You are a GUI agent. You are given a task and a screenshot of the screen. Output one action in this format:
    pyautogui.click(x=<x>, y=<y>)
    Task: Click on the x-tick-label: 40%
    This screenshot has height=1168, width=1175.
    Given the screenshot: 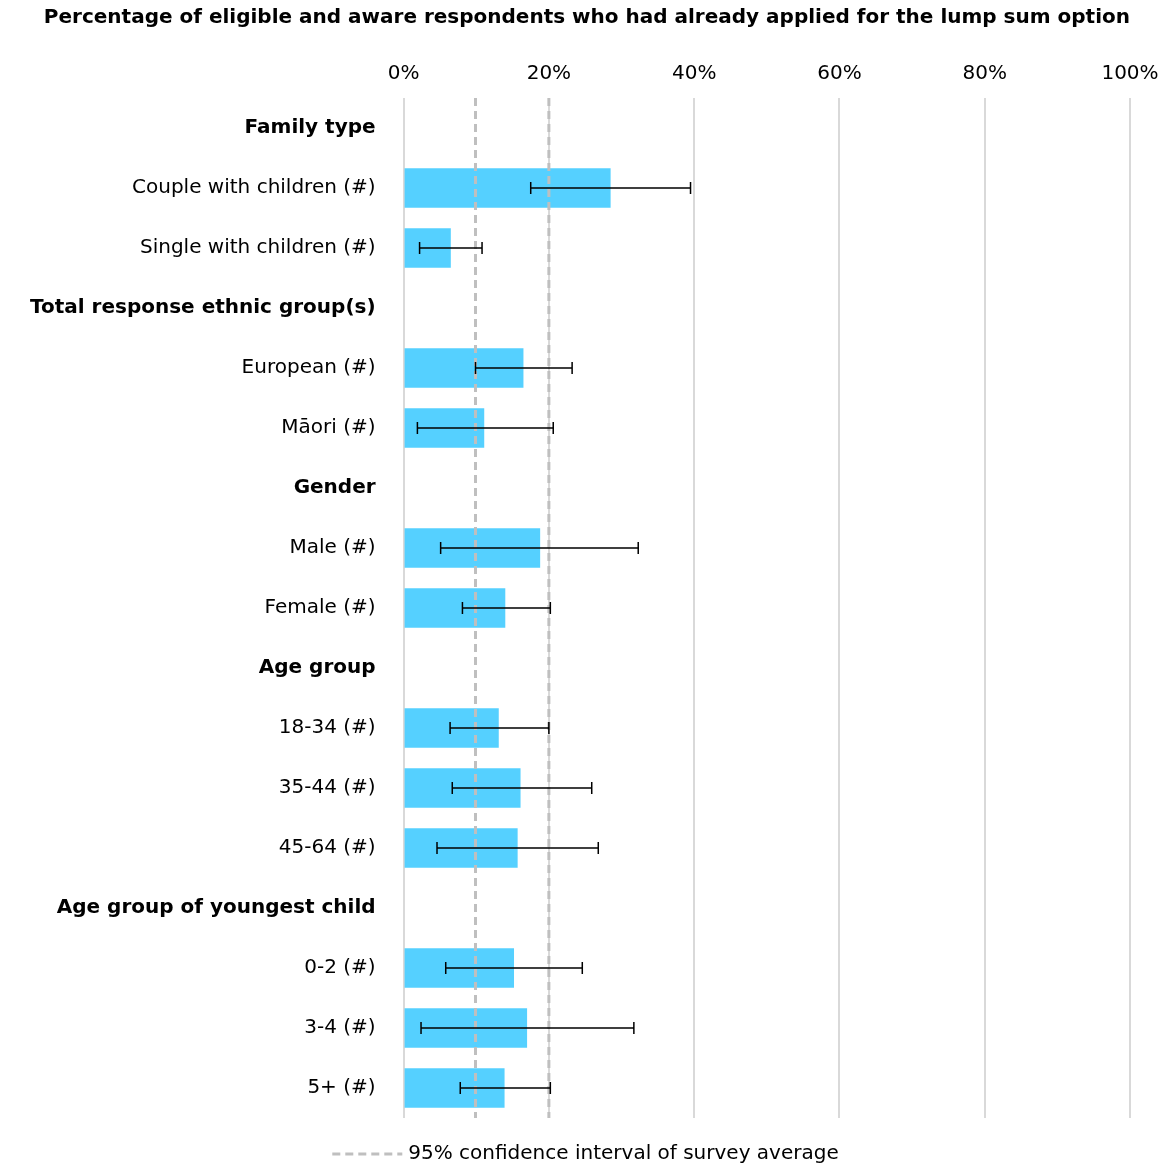 What is the action you would take?
    pyautogui.click(x=694, y=72)
    